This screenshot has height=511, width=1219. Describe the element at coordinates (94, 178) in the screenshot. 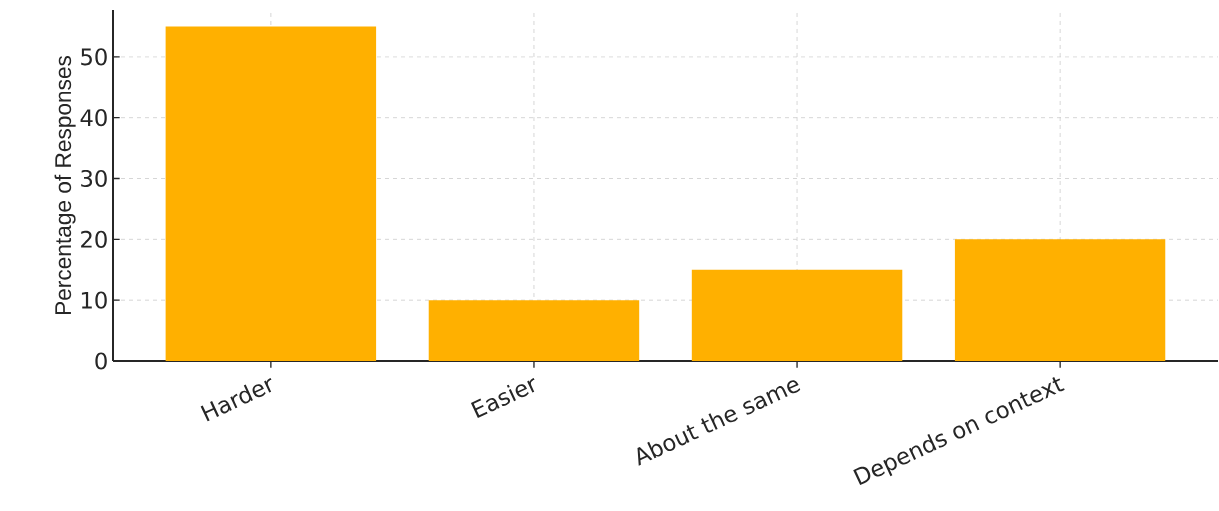

I see `y-tick-label: 30` at that location.